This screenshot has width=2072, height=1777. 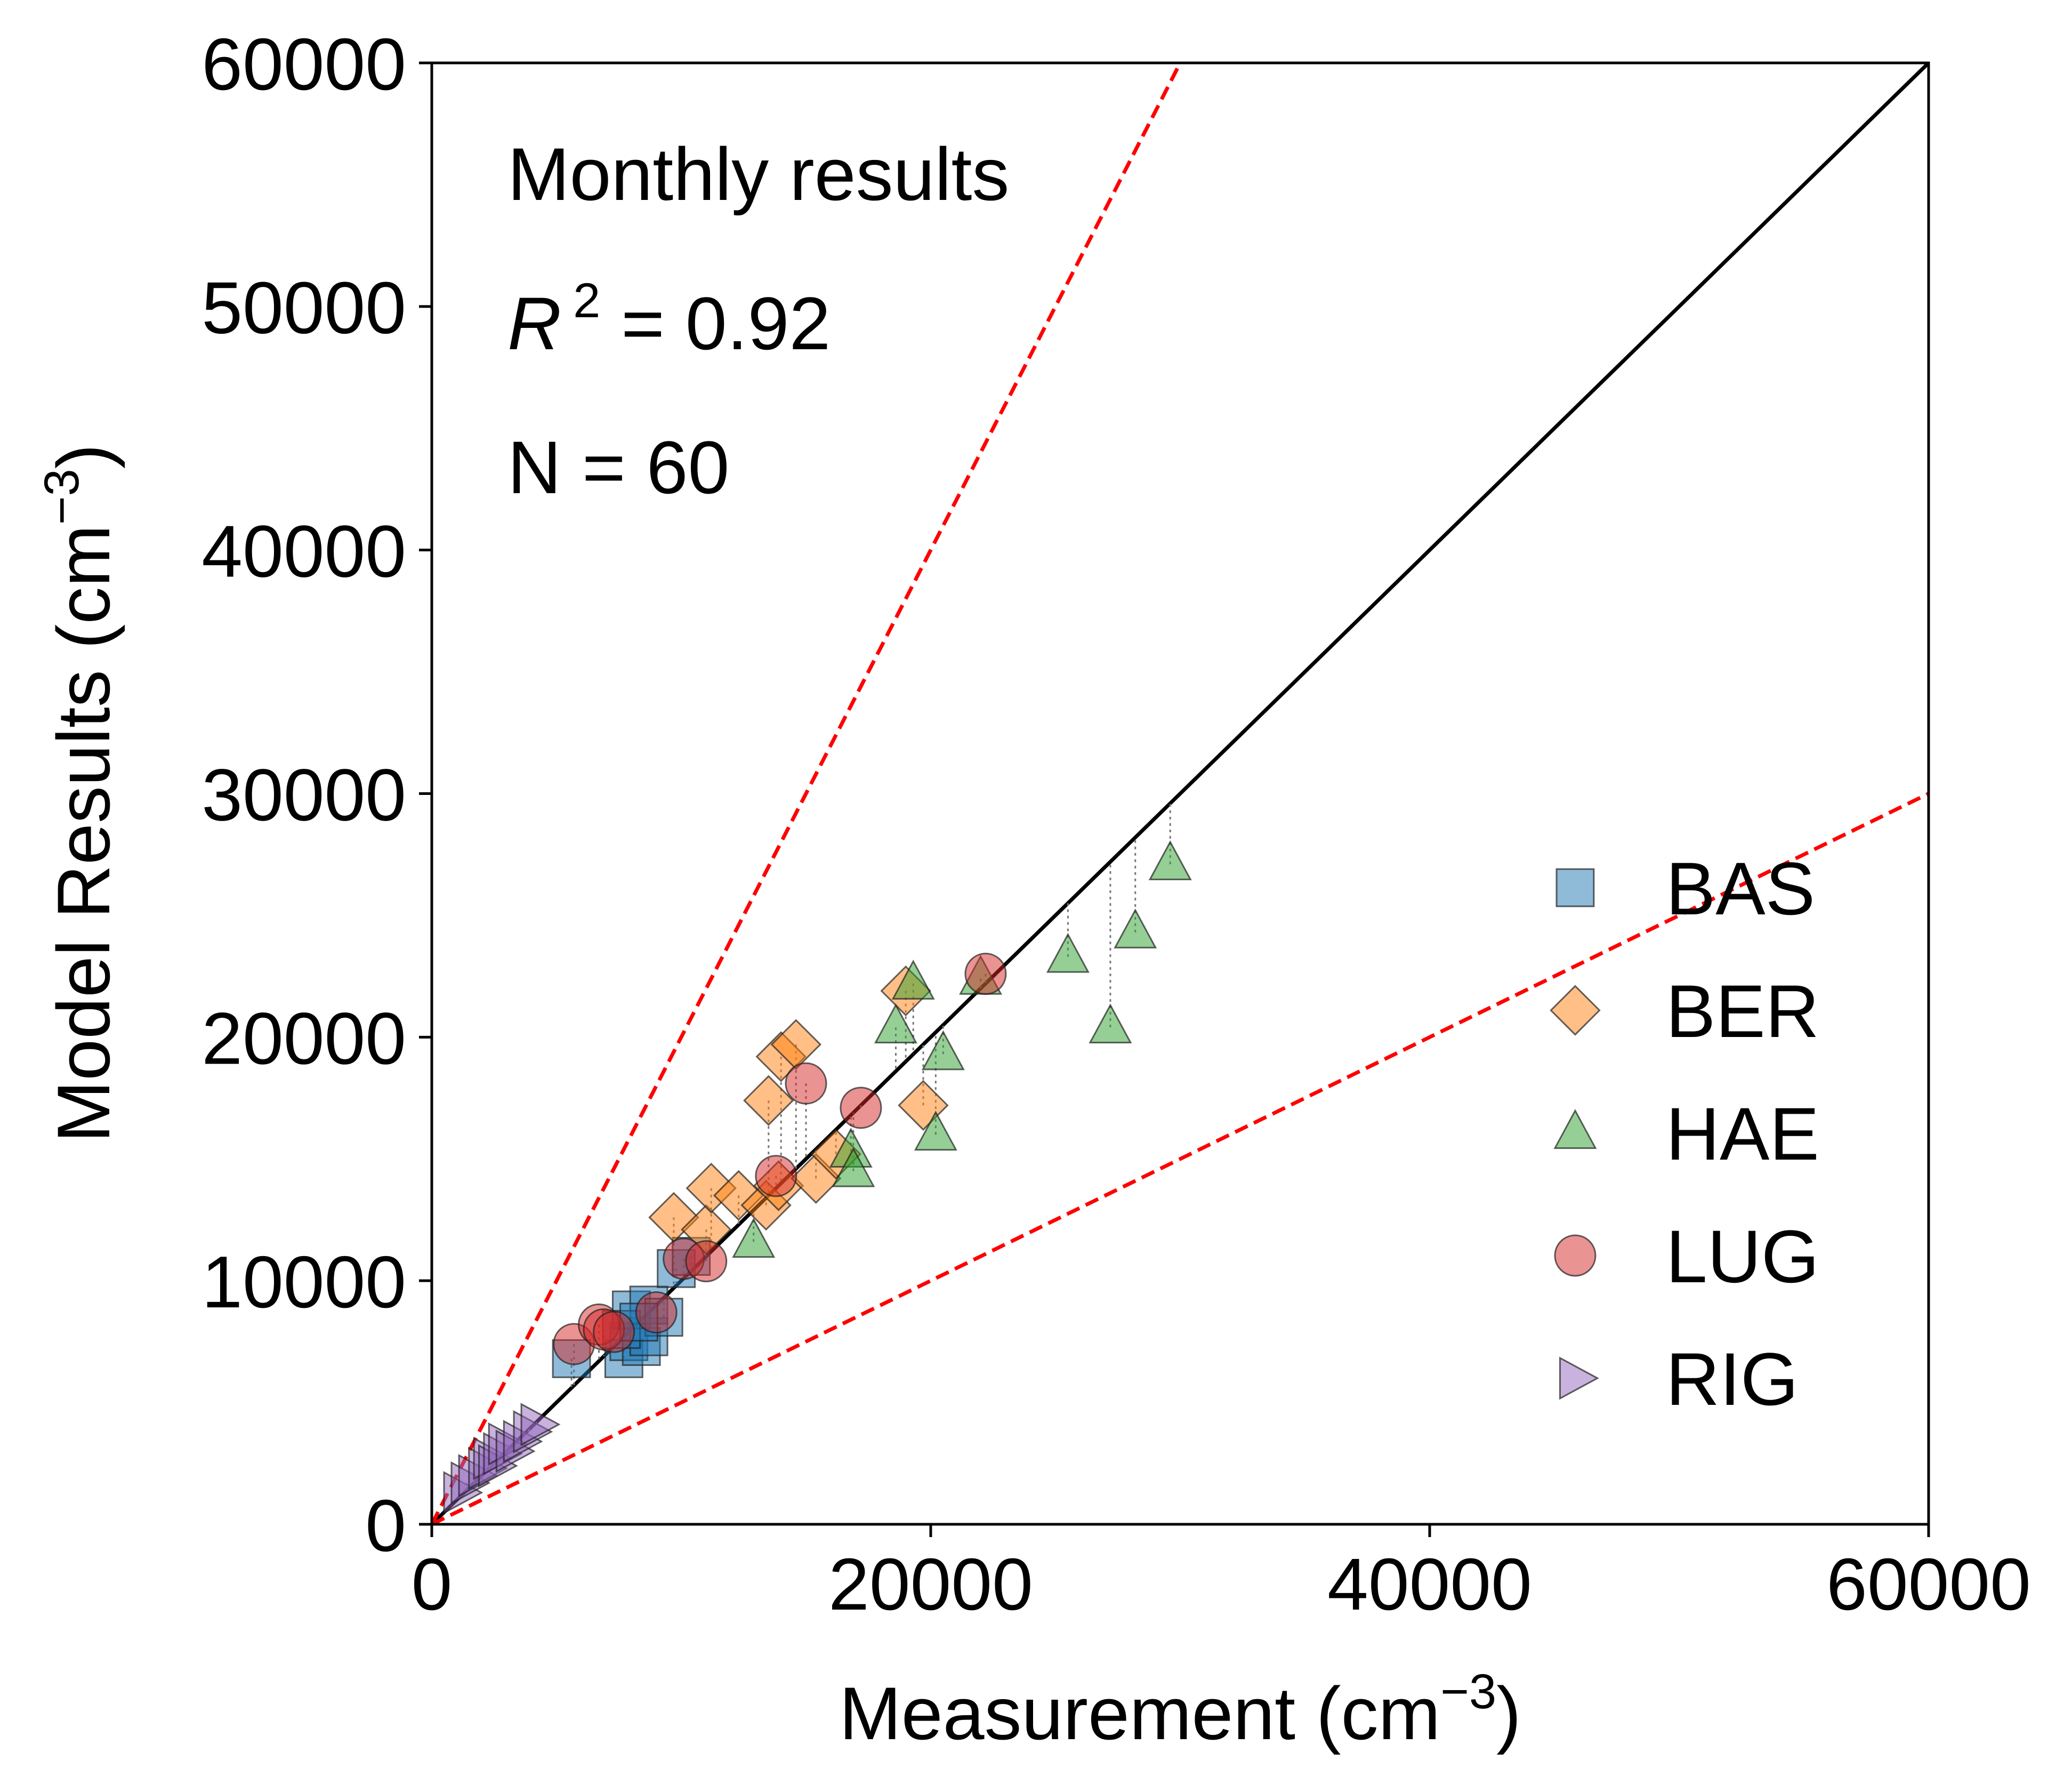 I want to click on x-axis-label: Measurement (cm−3), so click(x=1180, y=1710).